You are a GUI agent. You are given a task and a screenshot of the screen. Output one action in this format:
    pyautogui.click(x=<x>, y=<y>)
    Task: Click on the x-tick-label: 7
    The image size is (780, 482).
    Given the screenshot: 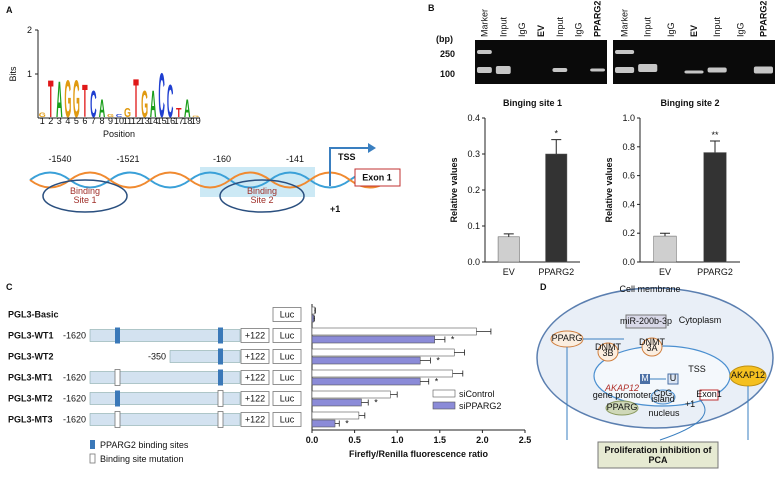 What is the action you would take?
    pyautogui.click(x=93, y=121)
    